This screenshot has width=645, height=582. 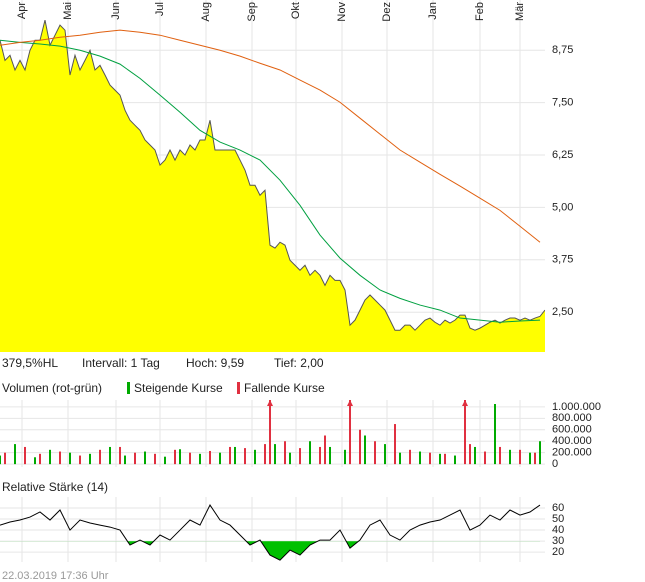 What do you see at coordinates (252, 12) in the screenshot?
I see `x-tick-label: Sep` at bounding box center [252, 12].